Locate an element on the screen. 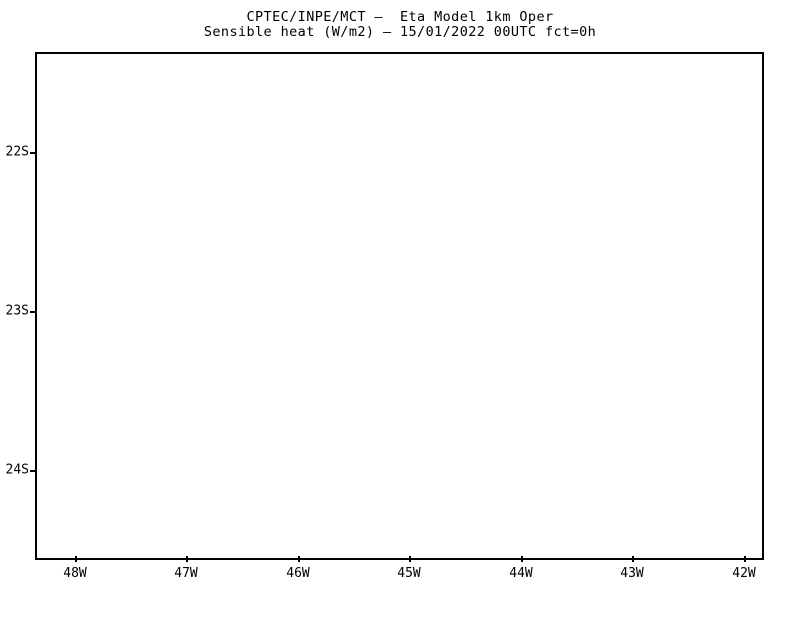 This screenshot has height=618, width=800. x-tick-label-43w: 43W is located at coordinates (632, 573).